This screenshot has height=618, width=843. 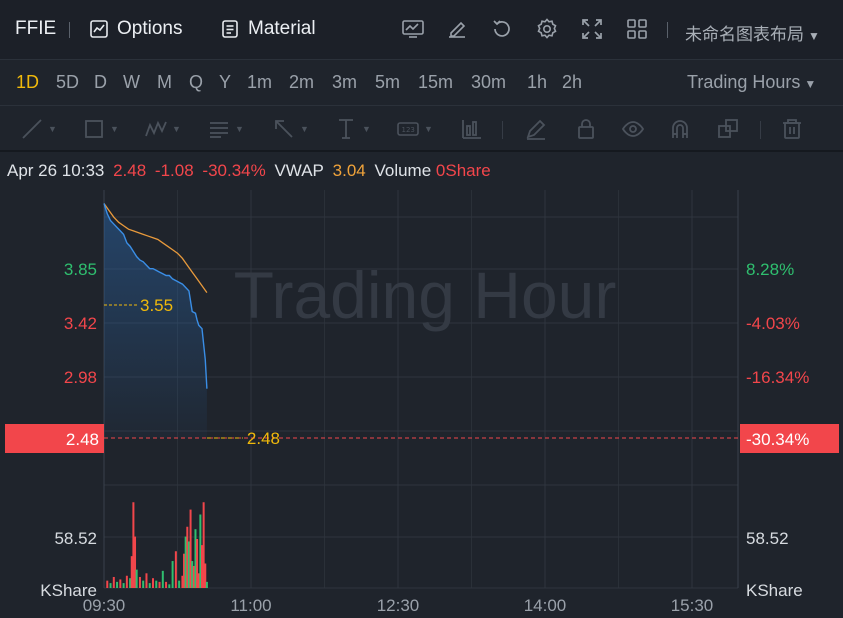 I want to click on quote-change-pct: -30.34%, so click(x=234, y=170).